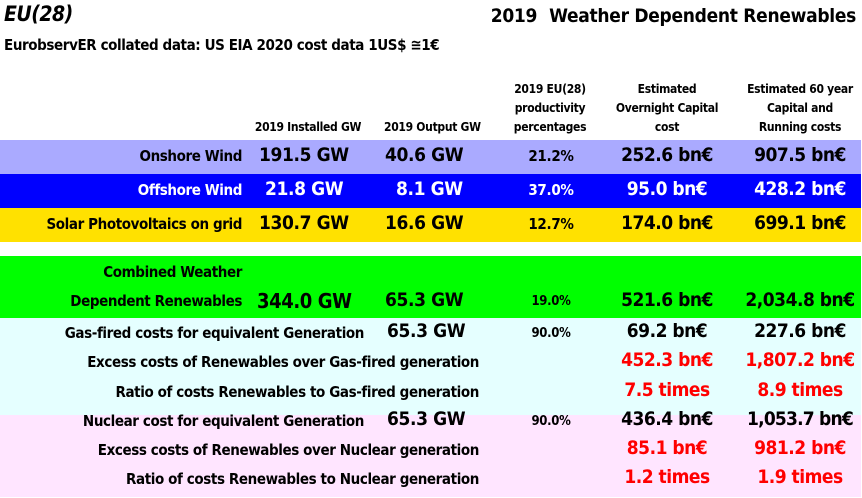 This screenshot has height=498, width=862. What do you see at coordinates (551, 301) in the screenshot?
I see `productivity-value: 19.0%` at bounding box center [551, 301].